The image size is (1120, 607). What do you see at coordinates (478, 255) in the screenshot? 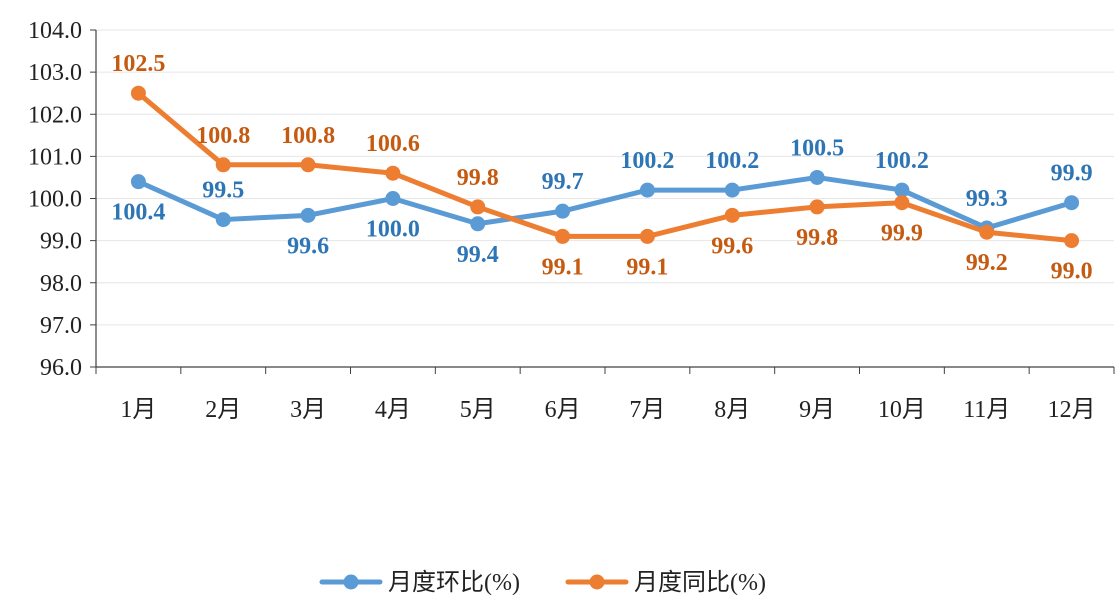
I see `series-1-data-label: 99.4` at bounding box center [478, 255].